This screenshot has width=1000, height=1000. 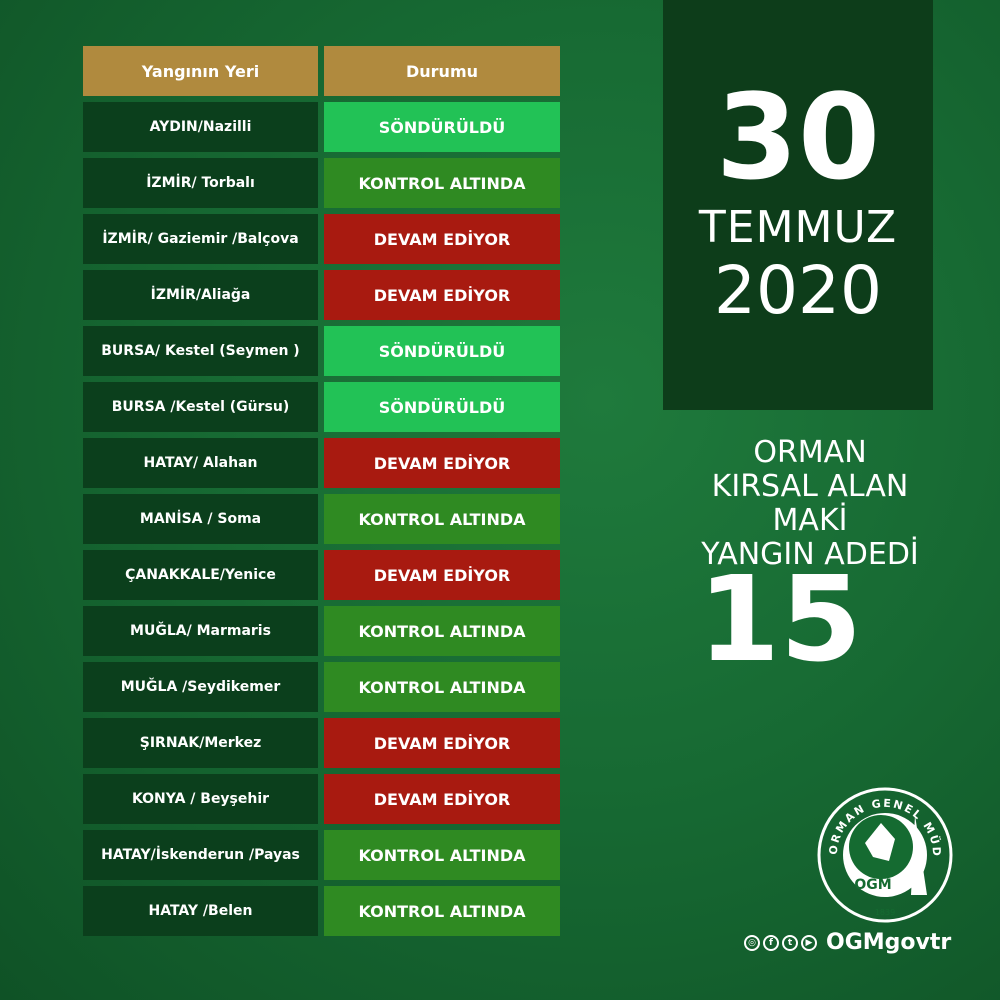 I want to click on logo-year: 1839, so click(x=885, y=912).